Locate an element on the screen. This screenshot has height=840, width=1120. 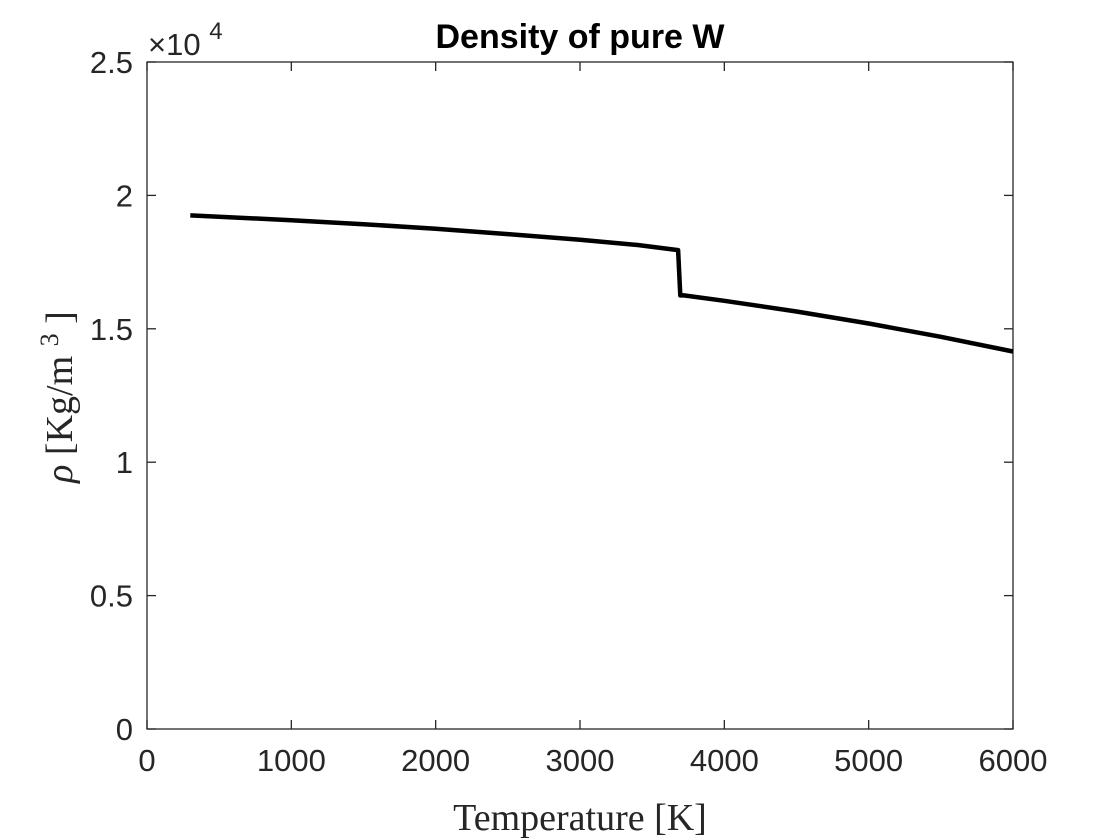
y-tick-label: 0 is located at coordinates (124, 729).